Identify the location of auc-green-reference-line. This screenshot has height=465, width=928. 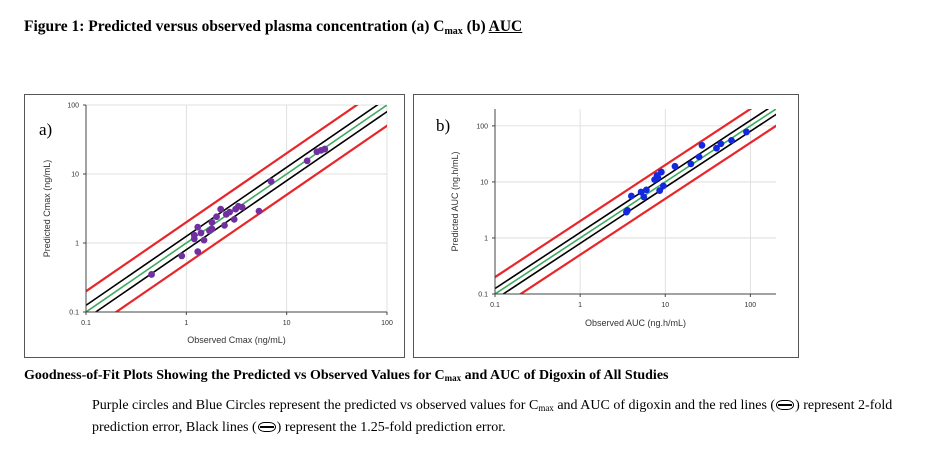
(635, 201).